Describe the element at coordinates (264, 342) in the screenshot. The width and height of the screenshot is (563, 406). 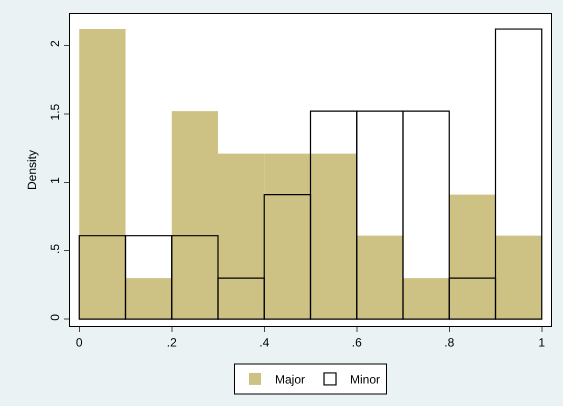
I see `x-tick-label: .4` at that location.